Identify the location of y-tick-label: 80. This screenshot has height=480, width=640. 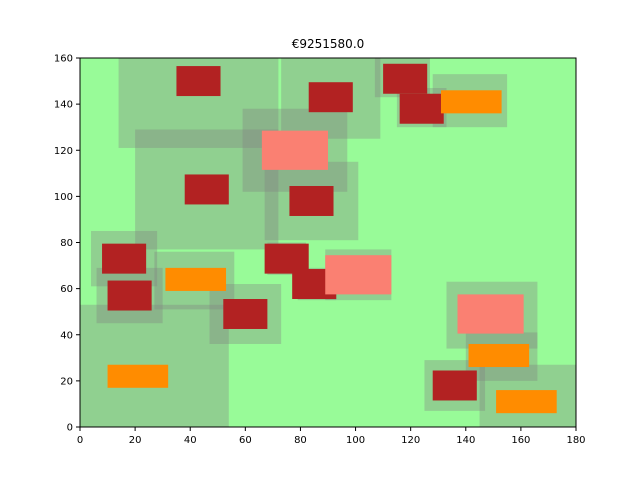
(66, 243).